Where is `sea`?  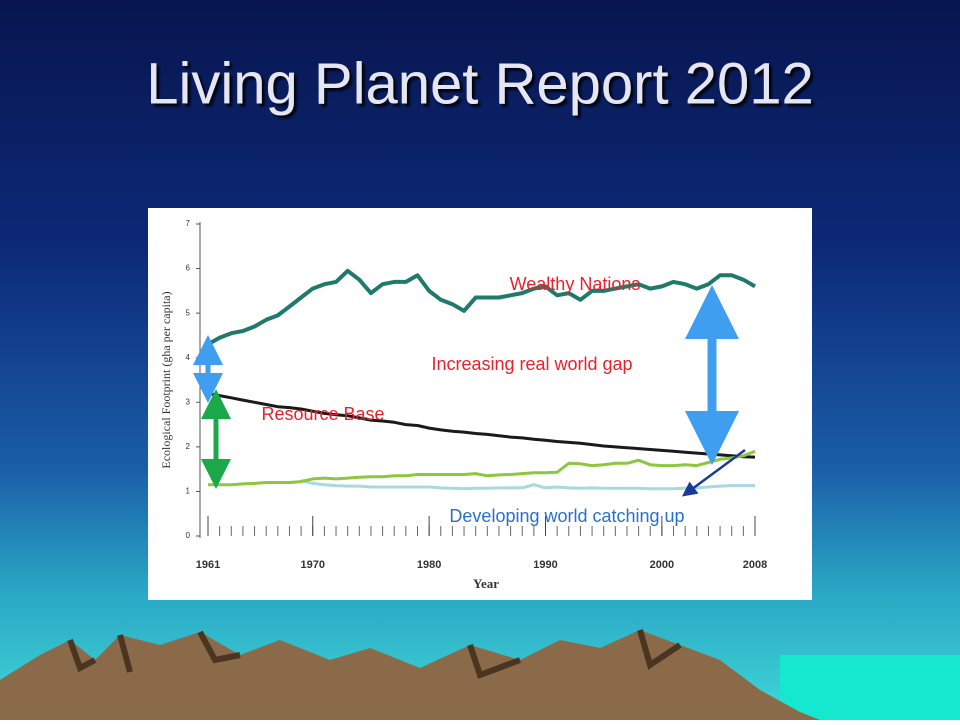
sea is located at coordinates (870, 687).